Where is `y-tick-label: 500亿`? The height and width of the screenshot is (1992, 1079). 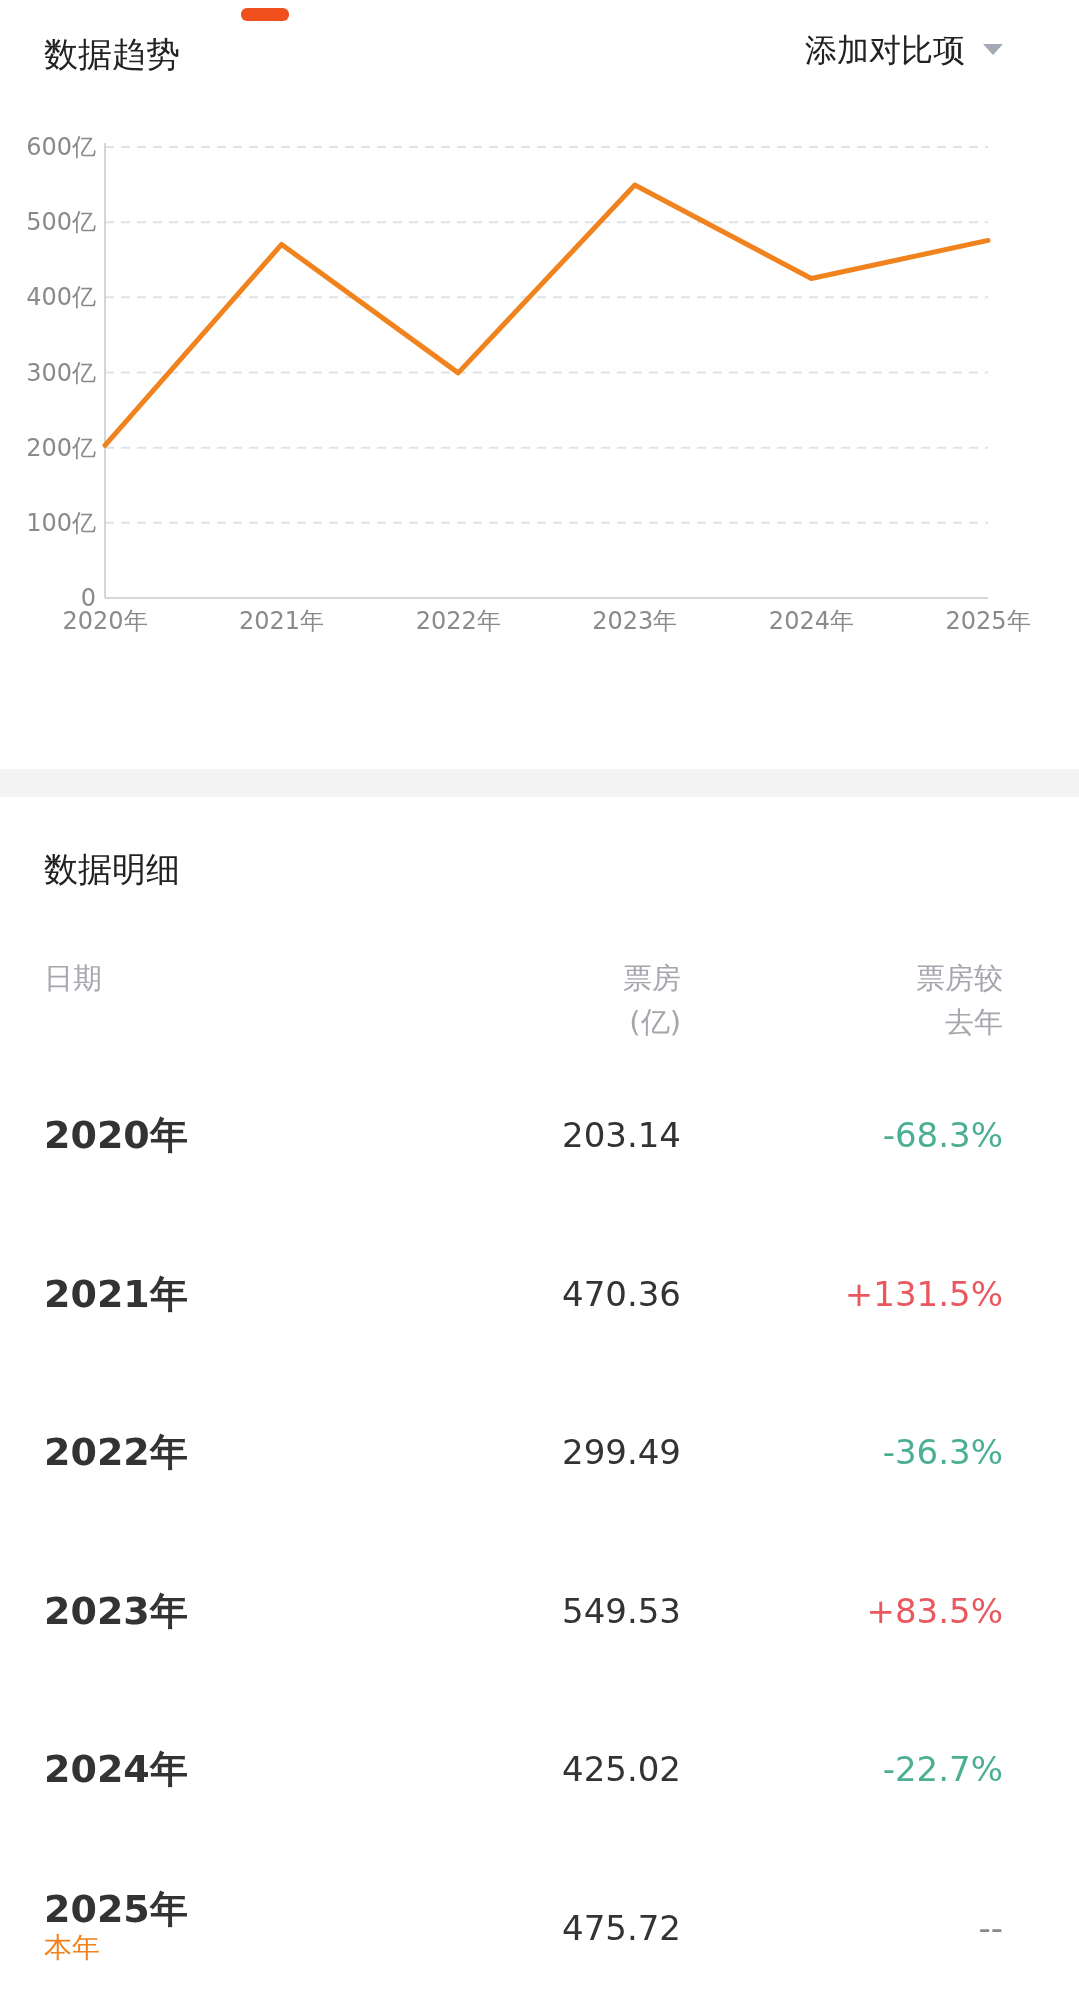 y-tick-label: 500亿 is located at coordinates (61, 222).